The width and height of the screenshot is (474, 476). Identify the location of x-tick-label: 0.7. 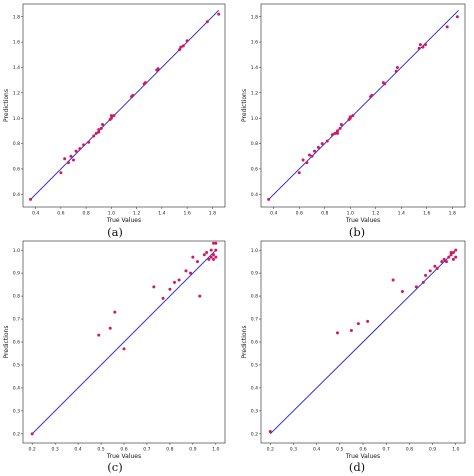
(146, 450).